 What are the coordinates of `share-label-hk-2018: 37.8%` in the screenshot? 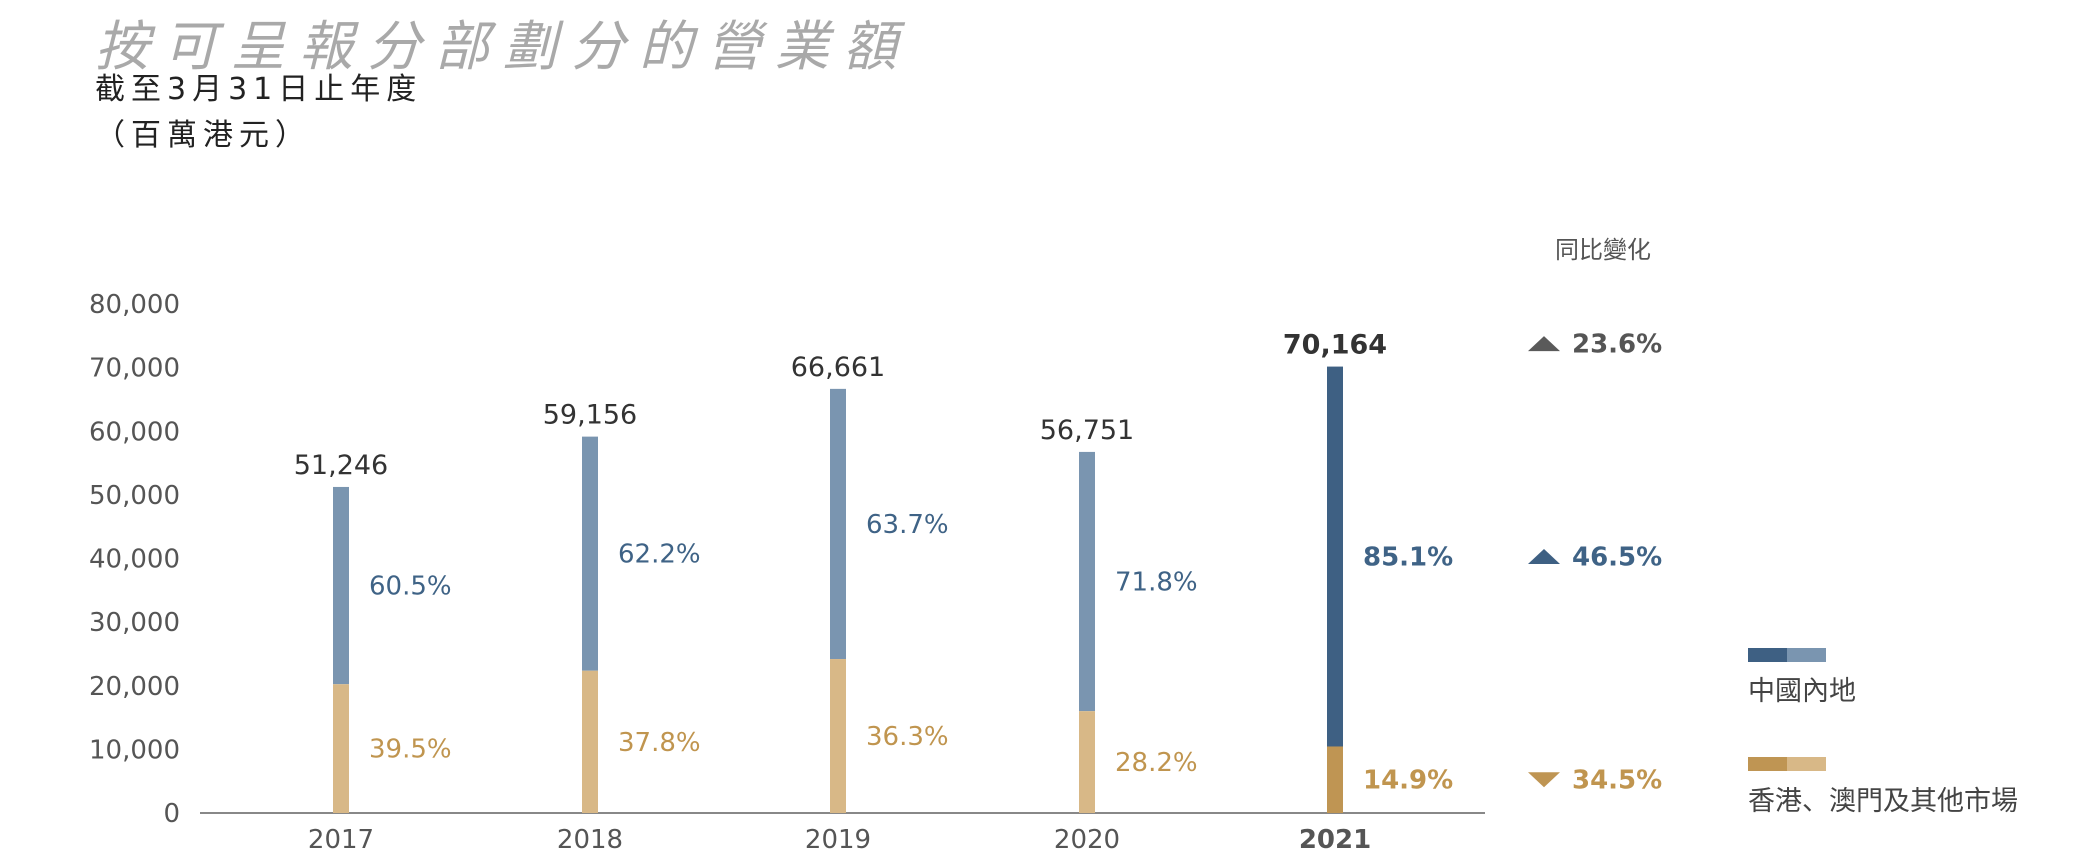 It's located at (659, 743).